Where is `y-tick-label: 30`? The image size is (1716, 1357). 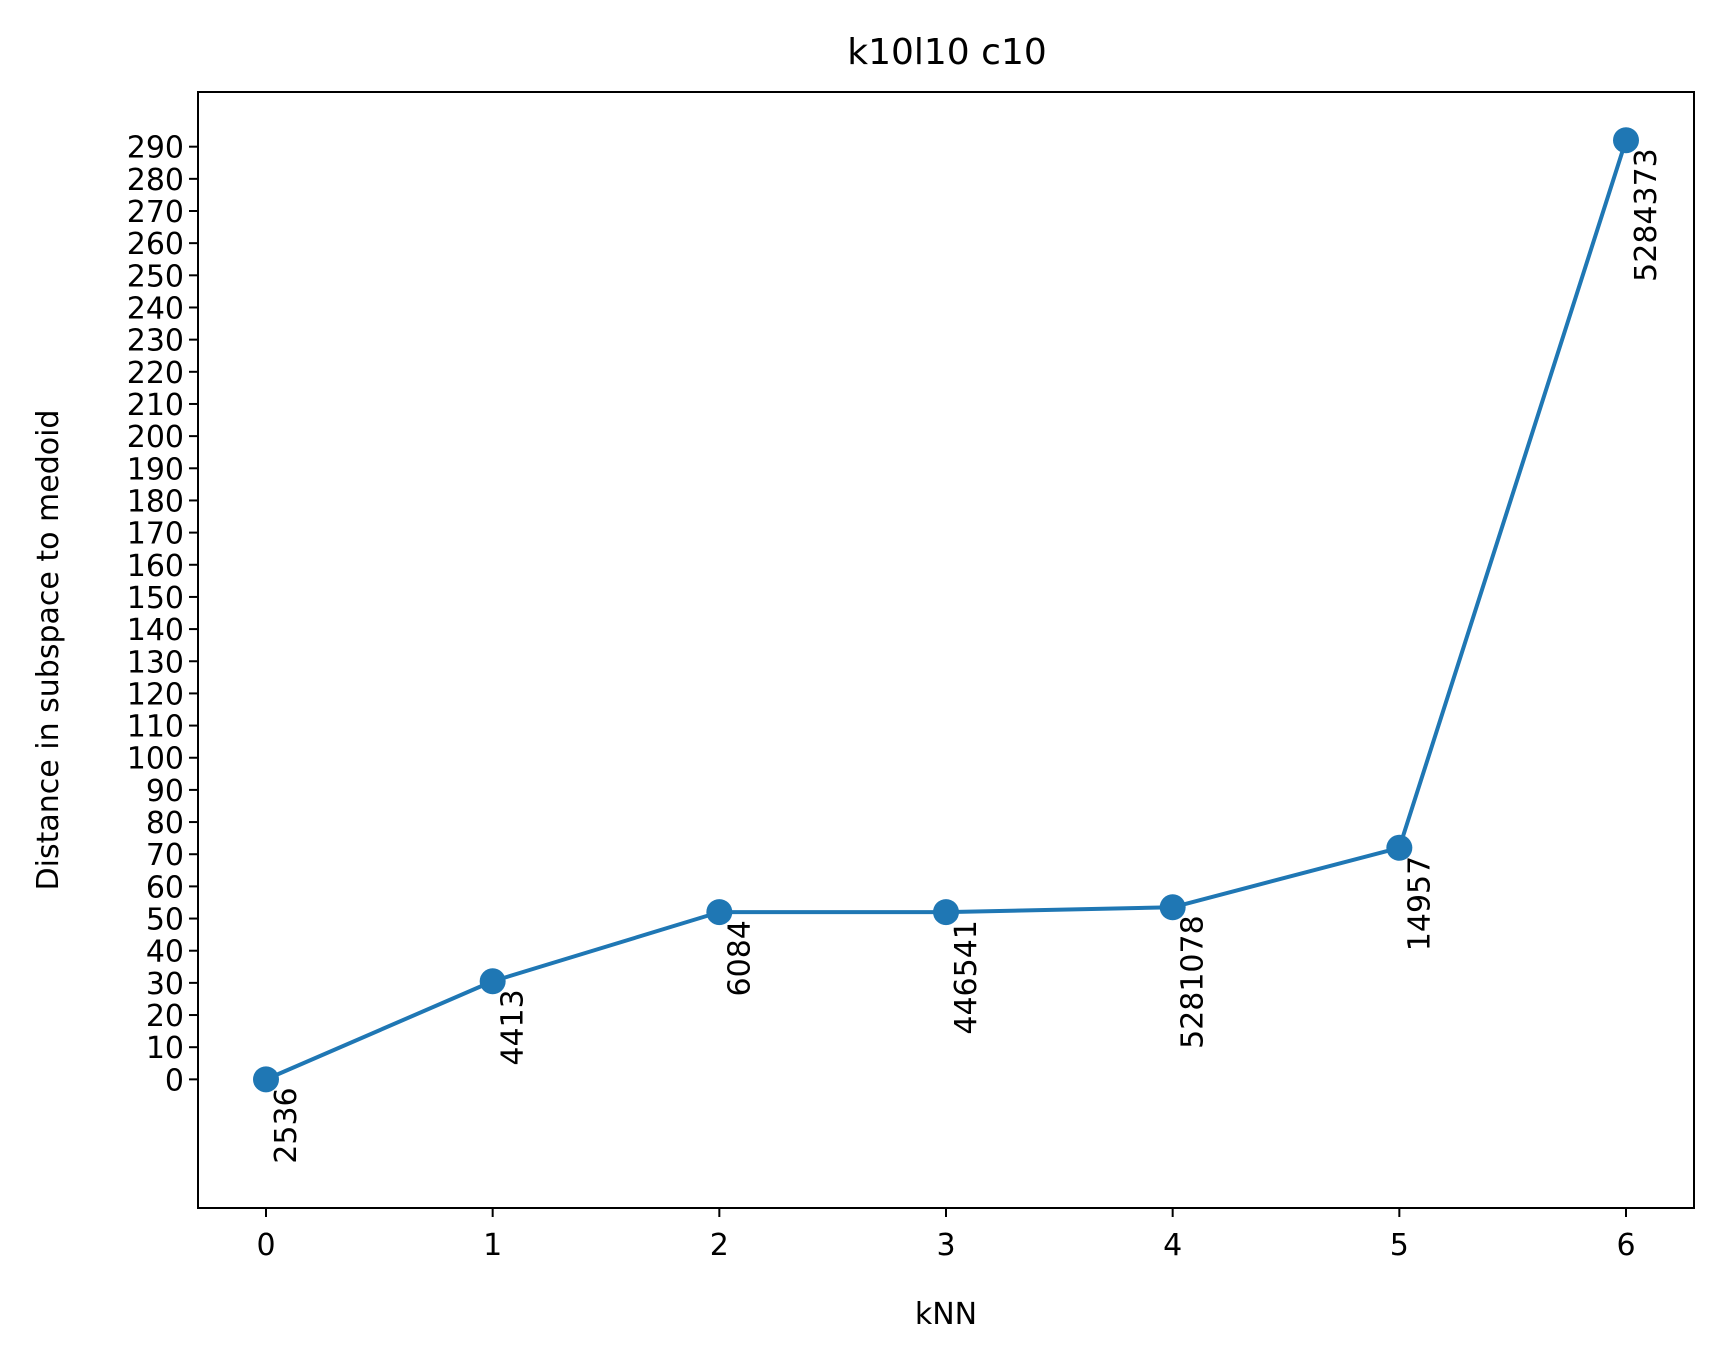 y-tick-label: 30 is located at coordinates (165, 984).